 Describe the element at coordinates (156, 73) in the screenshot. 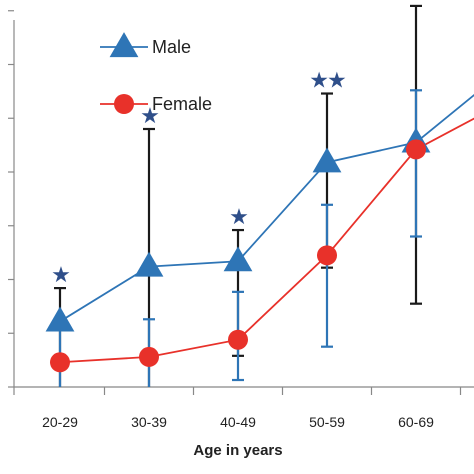

I see `legend: Male Female` at that location.